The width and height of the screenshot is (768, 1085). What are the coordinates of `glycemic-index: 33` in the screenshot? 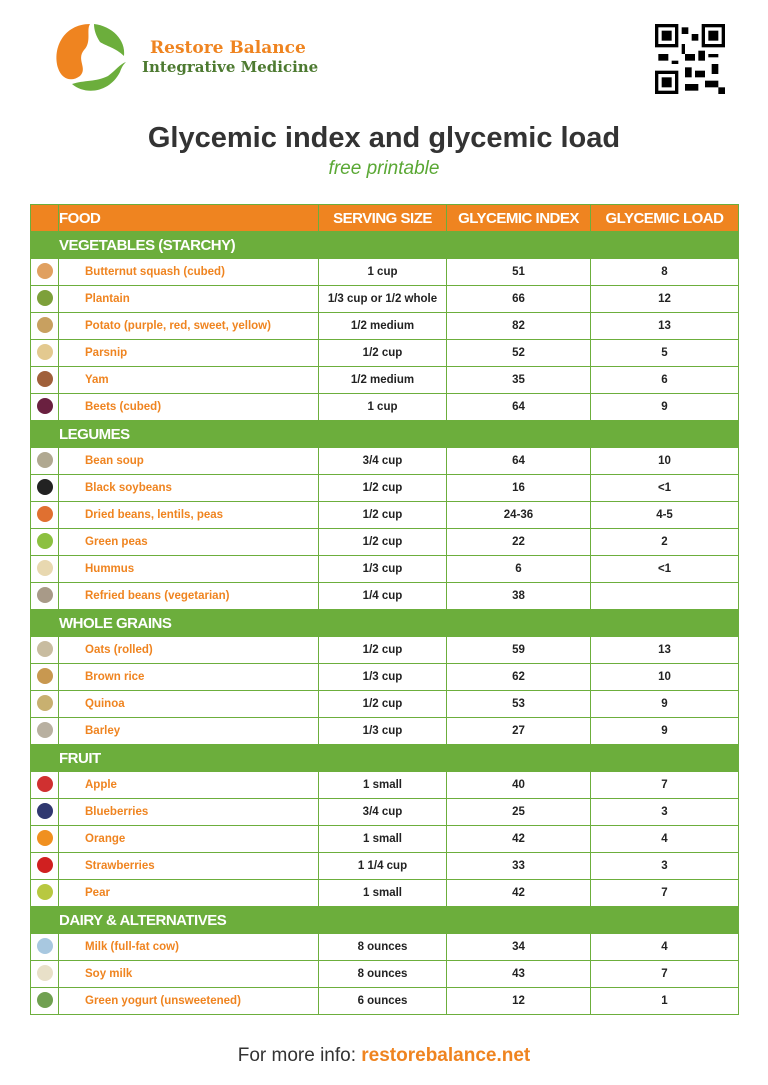 It's located at (518, 866).